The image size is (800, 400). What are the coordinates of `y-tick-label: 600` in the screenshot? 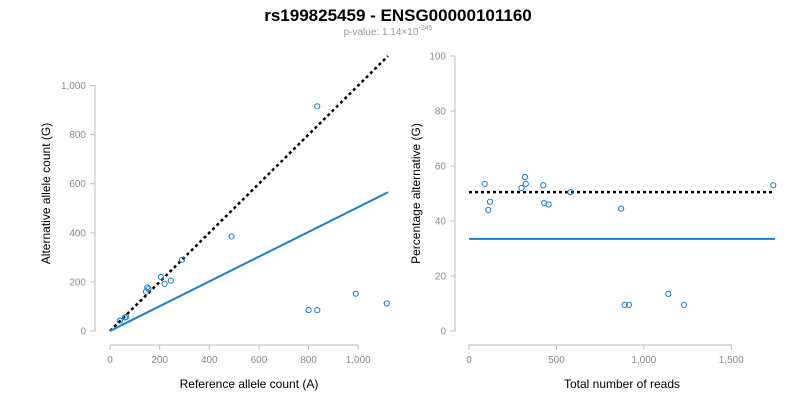 It's located at (77, 184).